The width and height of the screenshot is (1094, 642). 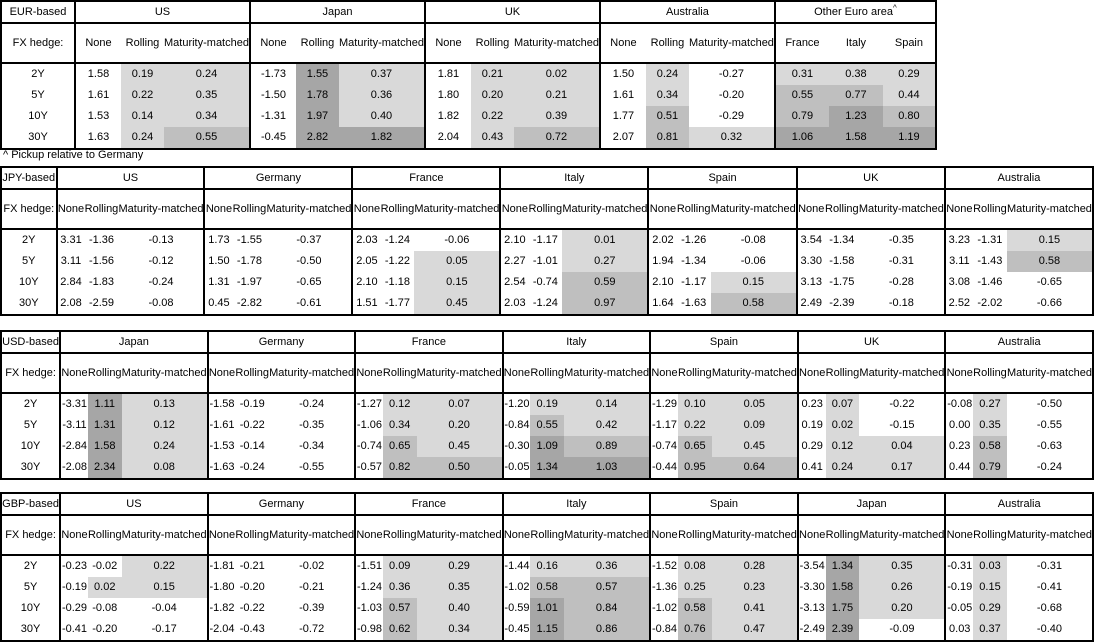 I want to click on data-cell: 2.10, so click(x=514, y=240).